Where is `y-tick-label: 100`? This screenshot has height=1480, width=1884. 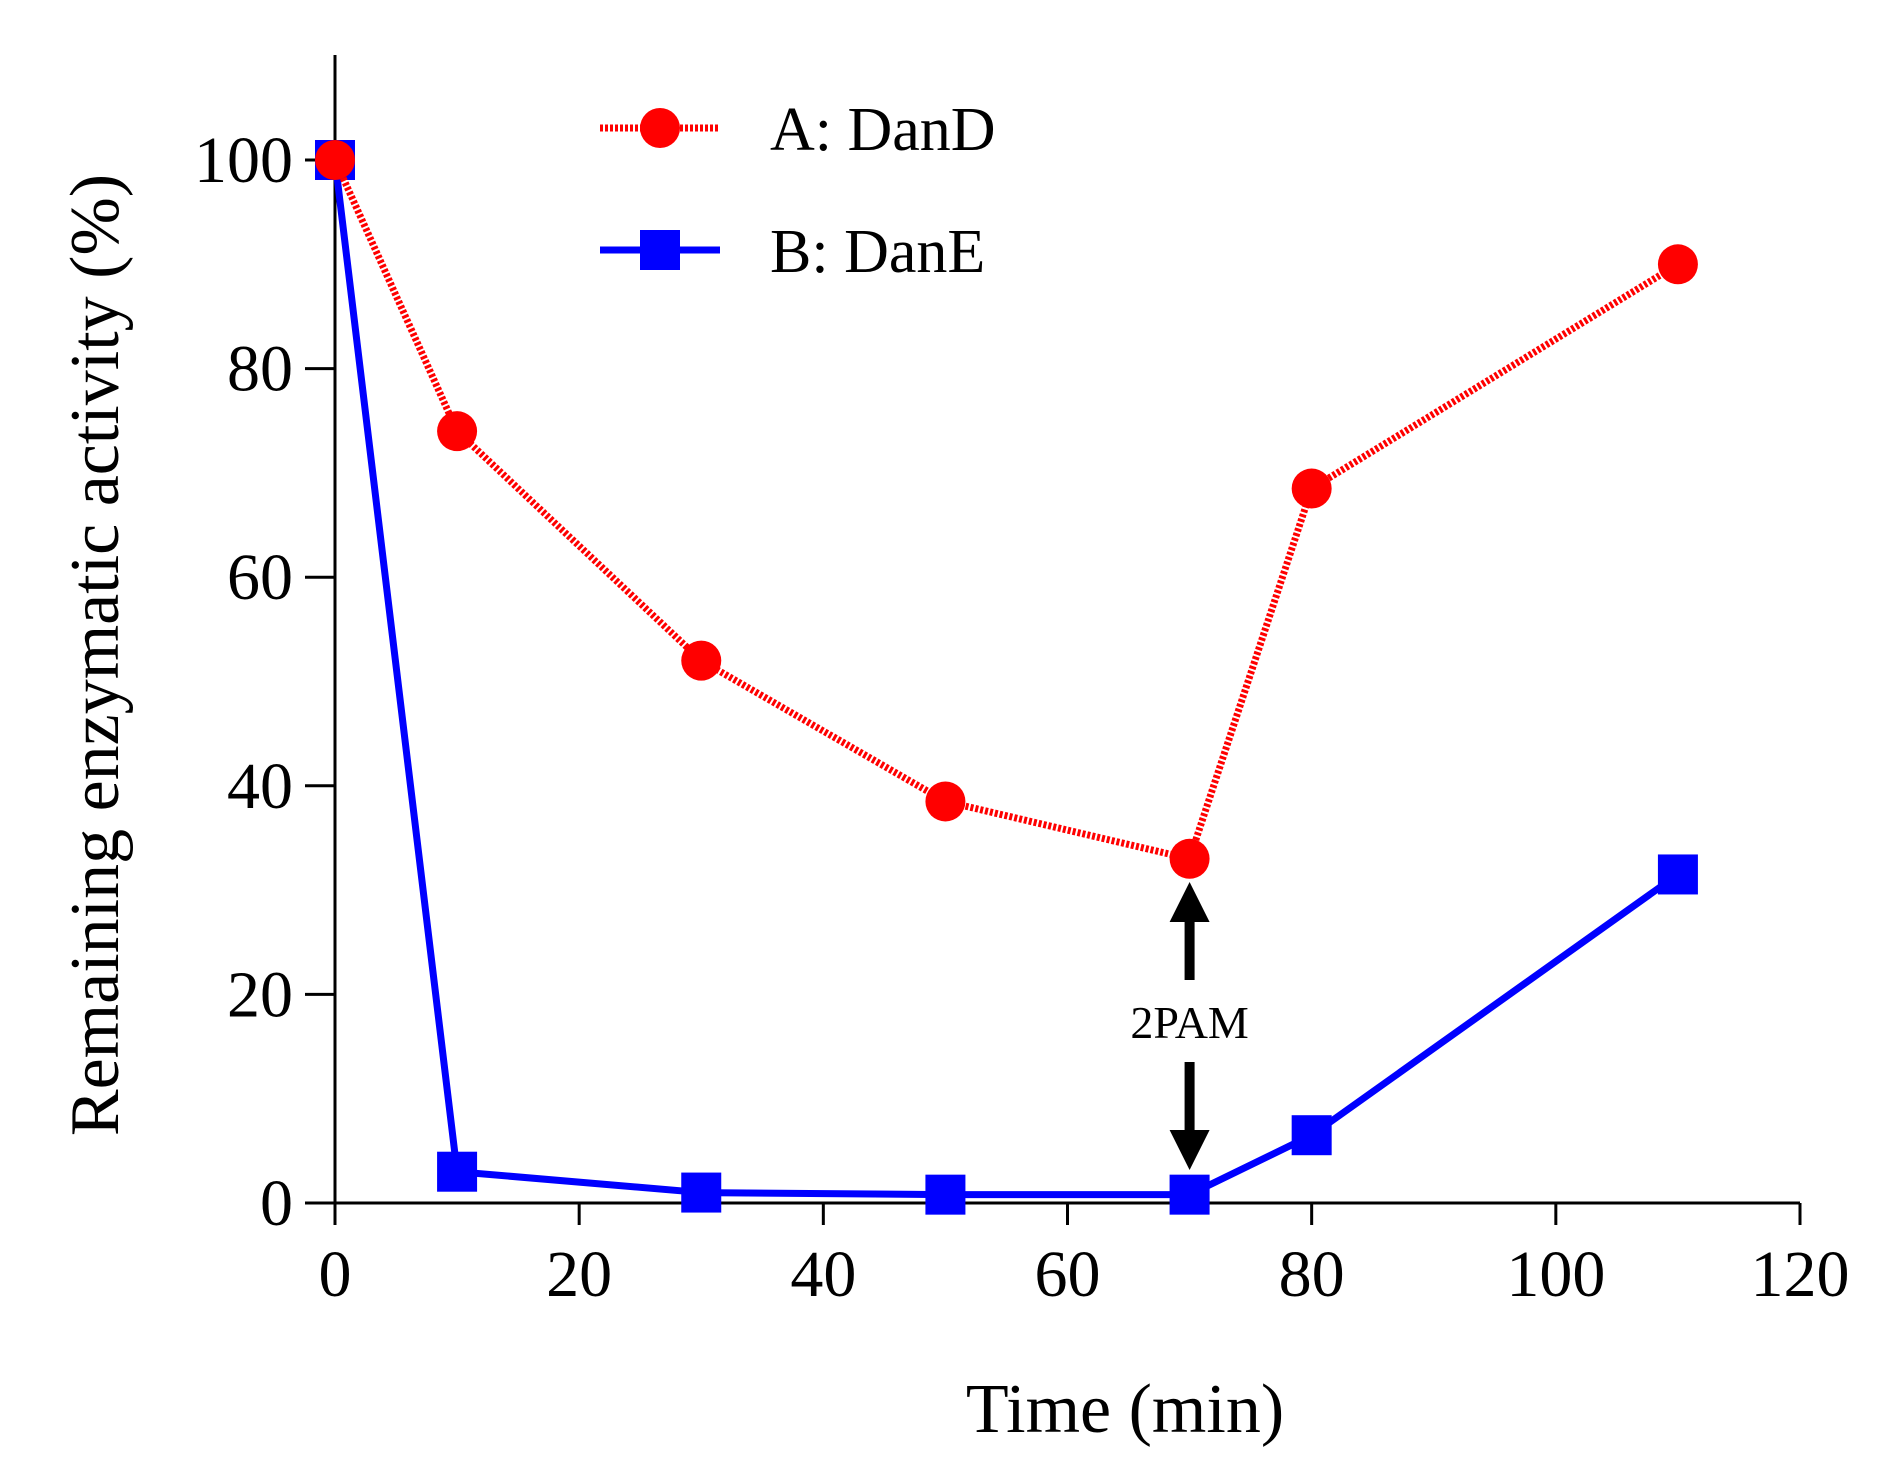
y-tick-label: 100 is located at coordinates (243, 160).